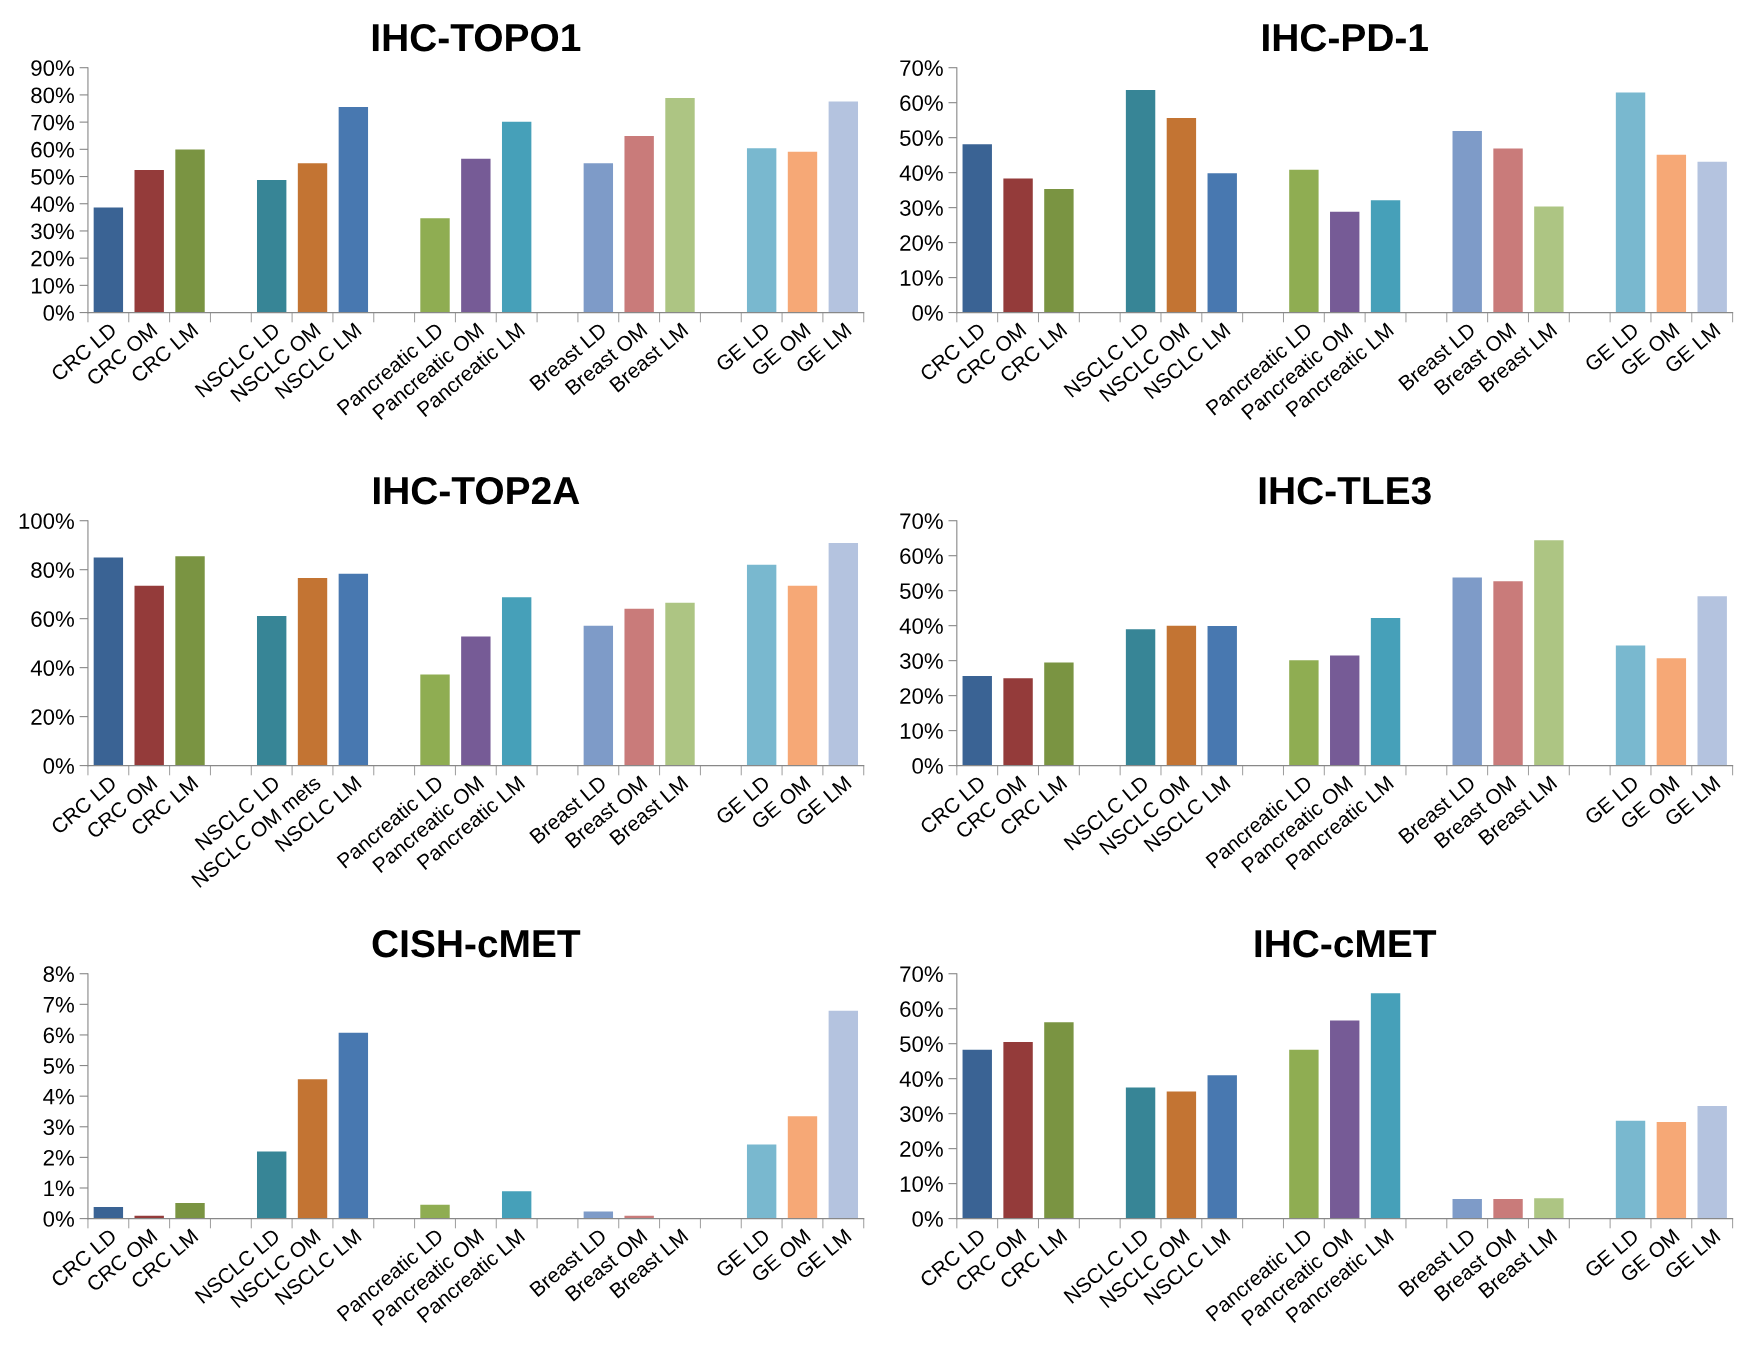 The height and width of the screenshot is (1354, 1759). I want to click on y-tick-label: 10%, so click(921, 278).